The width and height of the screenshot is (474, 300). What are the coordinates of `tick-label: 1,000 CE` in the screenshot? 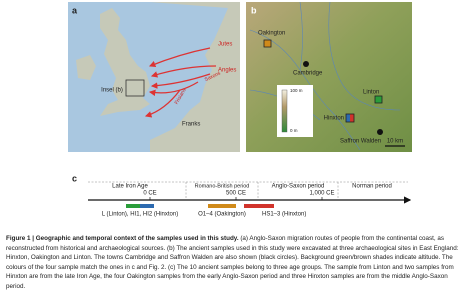 It's located at (321, 194).